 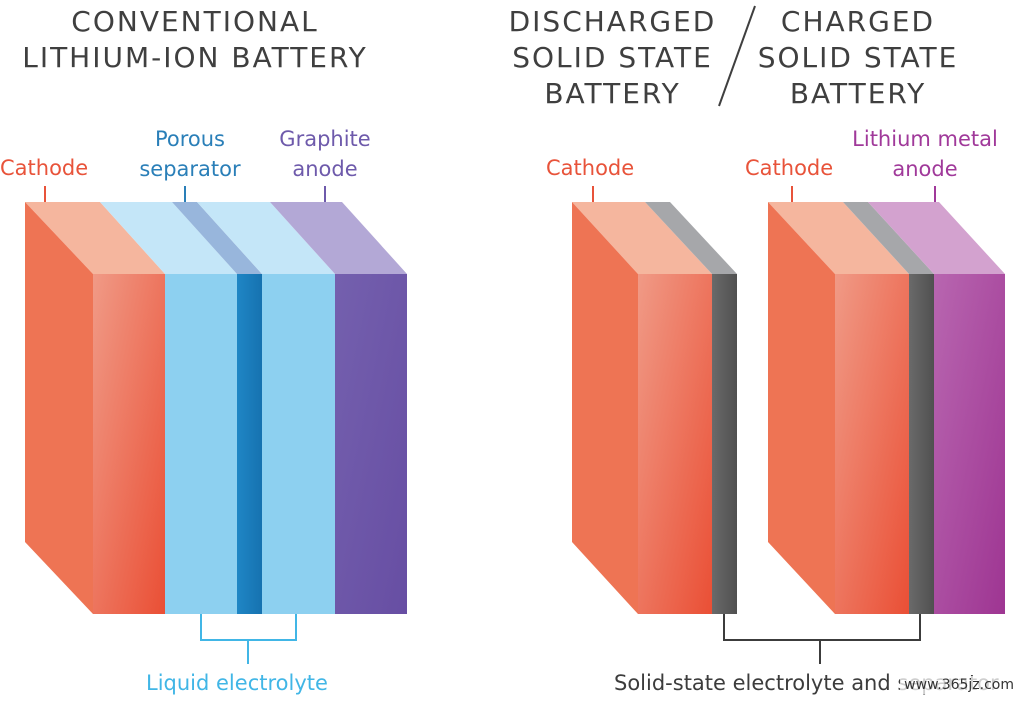 I want to click on charged-cathode-top, so click(x=838, y=238).